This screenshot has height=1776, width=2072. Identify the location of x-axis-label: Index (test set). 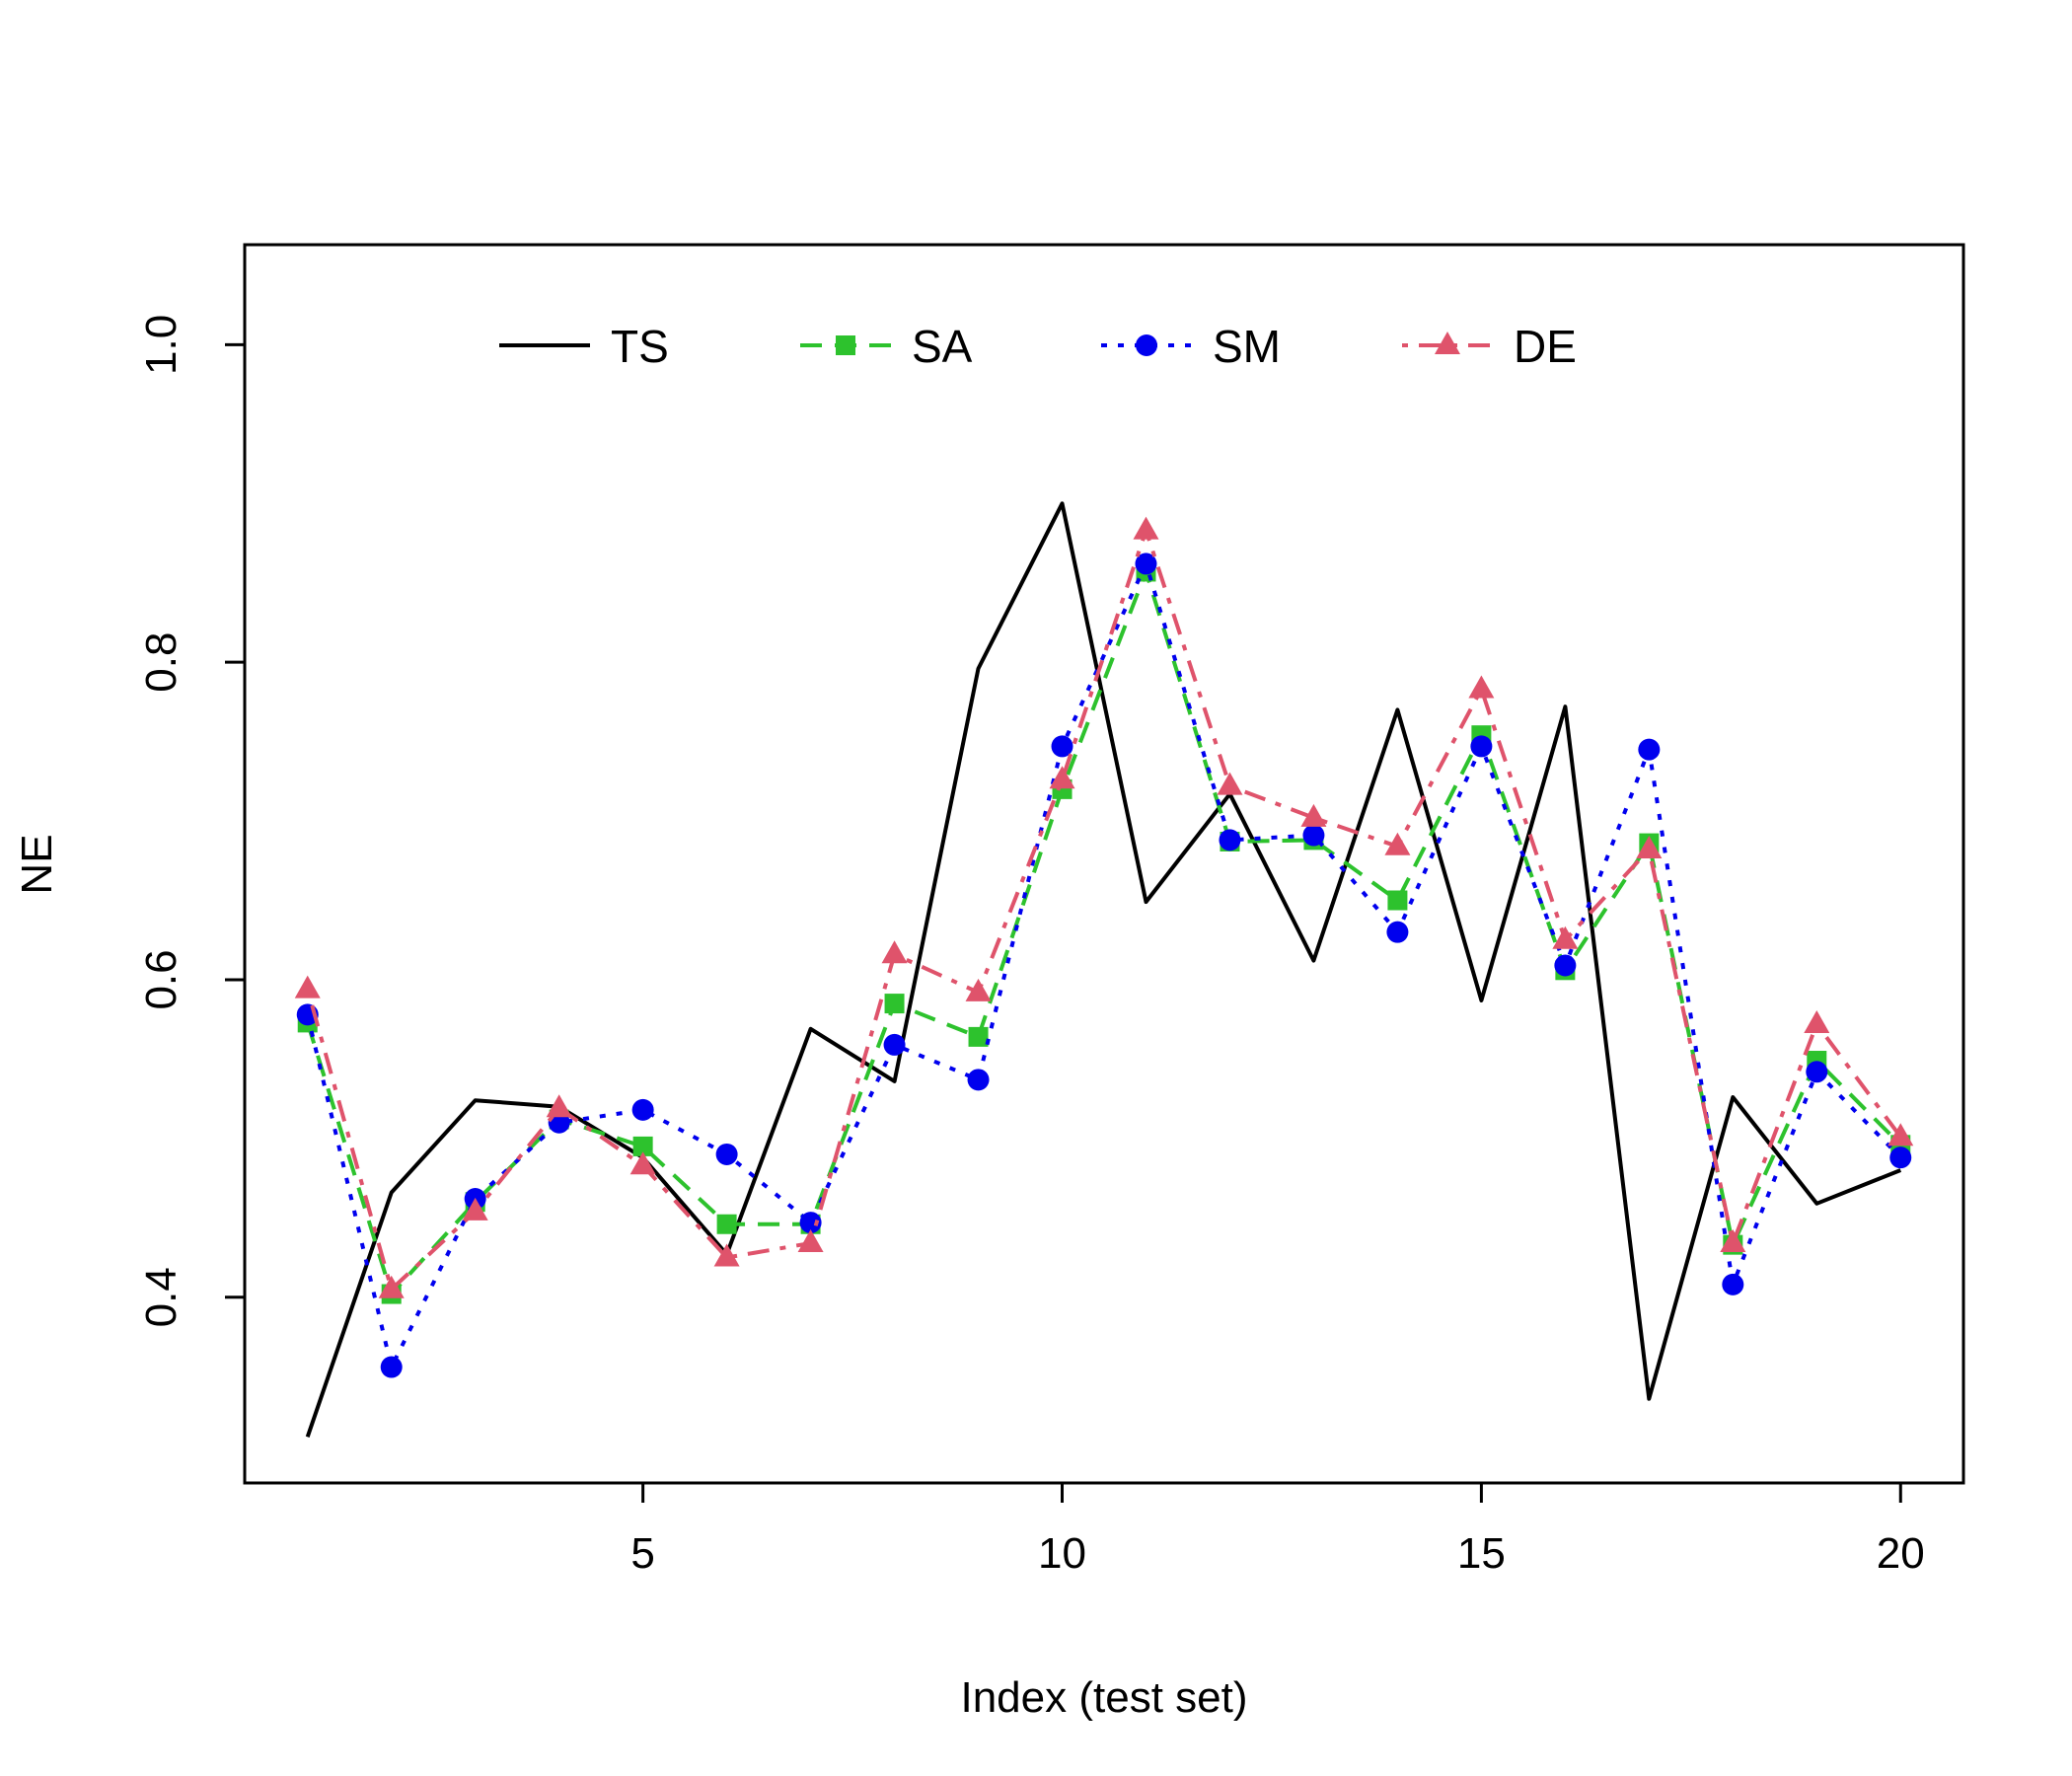
(1104, 1698).